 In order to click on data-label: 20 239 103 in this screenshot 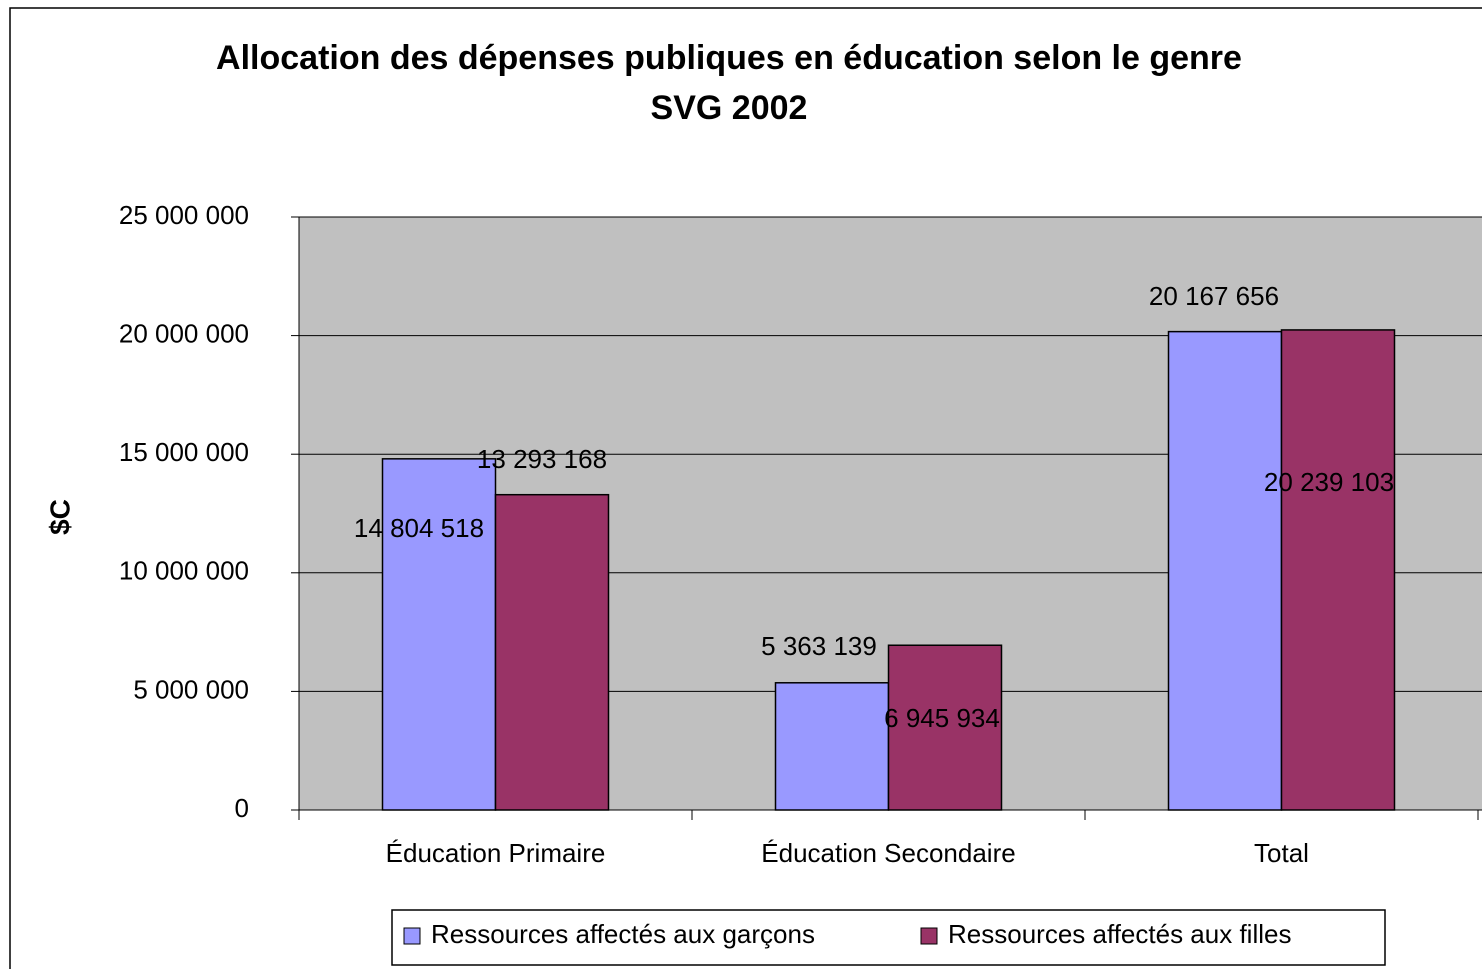, I will do `click(1329, 482)`.